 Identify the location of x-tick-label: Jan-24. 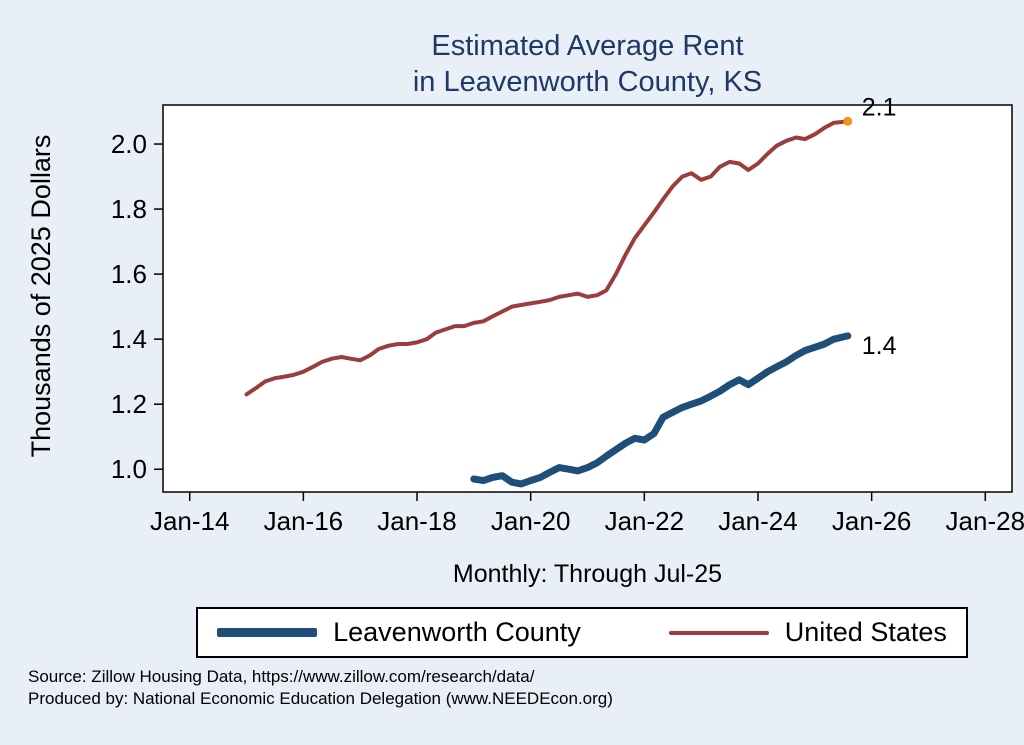
(758, 521).